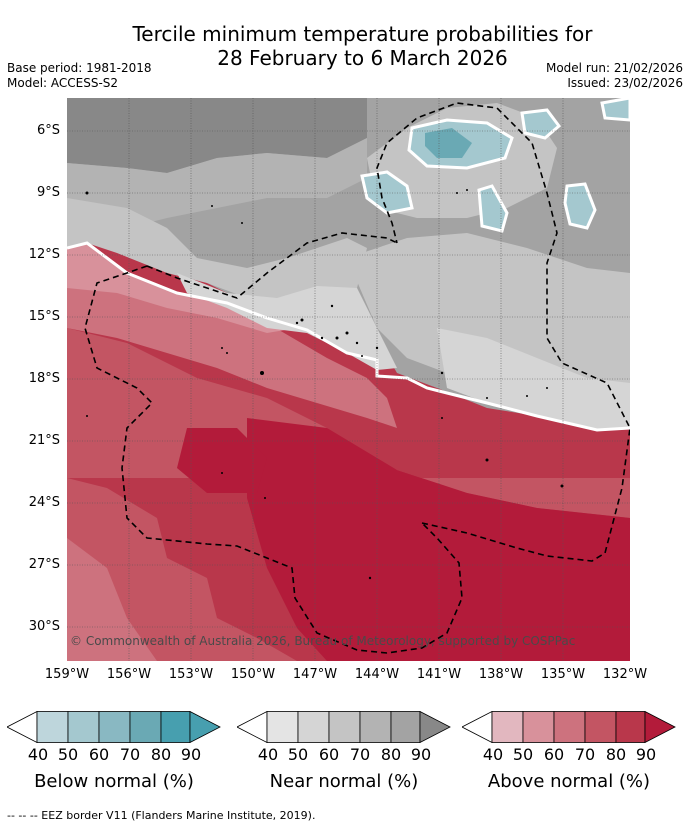 The height and width of the screenshot is (827, 690). Describe the element at coordinates (44, 440) in the screenshot. I see `lat-tick-21s: 21°S` at that location.